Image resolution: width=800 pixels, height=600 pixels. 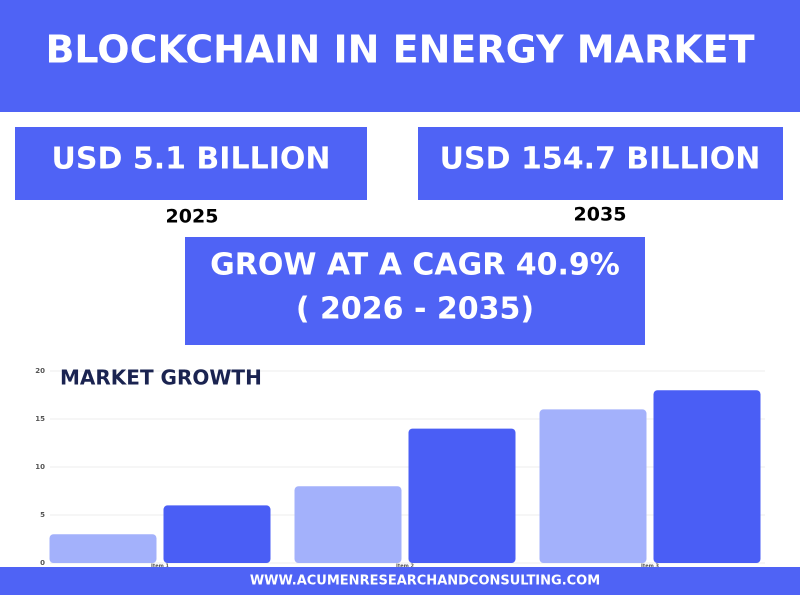 I want to click on x-tick-label: Item 2, so click(x=405, y=567).